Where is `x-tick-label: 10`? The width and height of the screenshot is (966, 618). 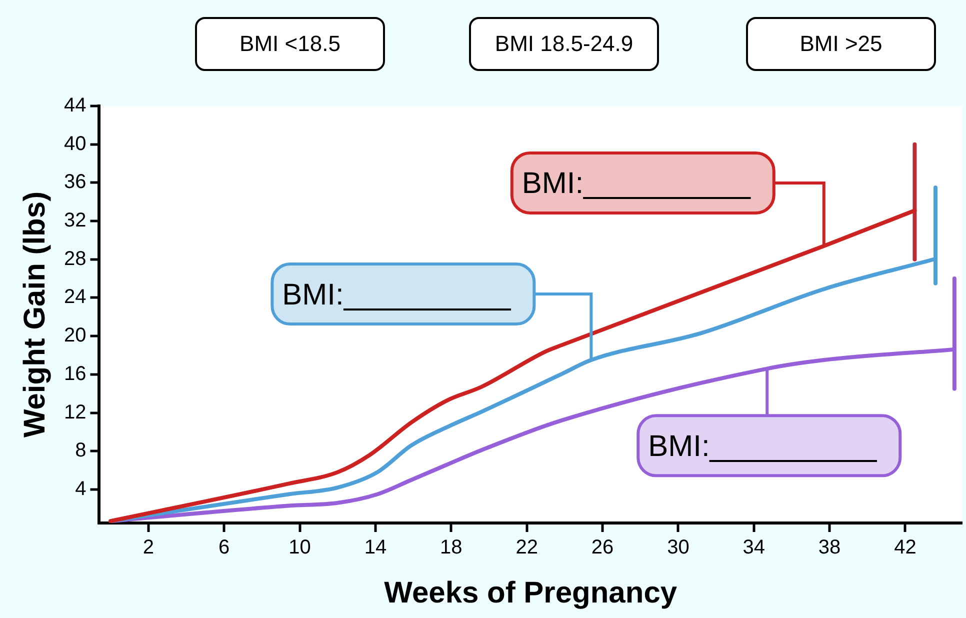 x-tick-label: 10 is located at coordinates (299, 547).